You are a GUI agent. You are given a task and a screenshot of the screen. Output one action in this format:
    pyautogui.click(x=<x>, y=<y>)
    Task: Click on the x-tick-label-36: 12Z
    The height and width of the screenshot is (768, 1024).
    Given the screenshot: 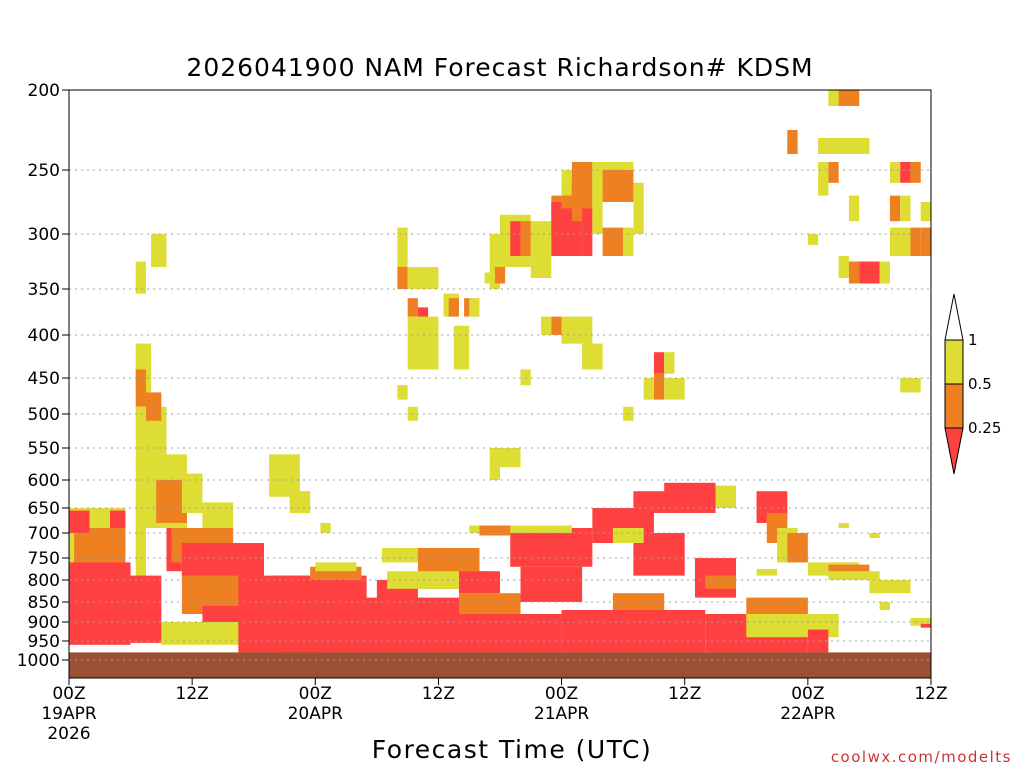 What is the action you would take?
    pyautogui.click(x=438, y=694)
    